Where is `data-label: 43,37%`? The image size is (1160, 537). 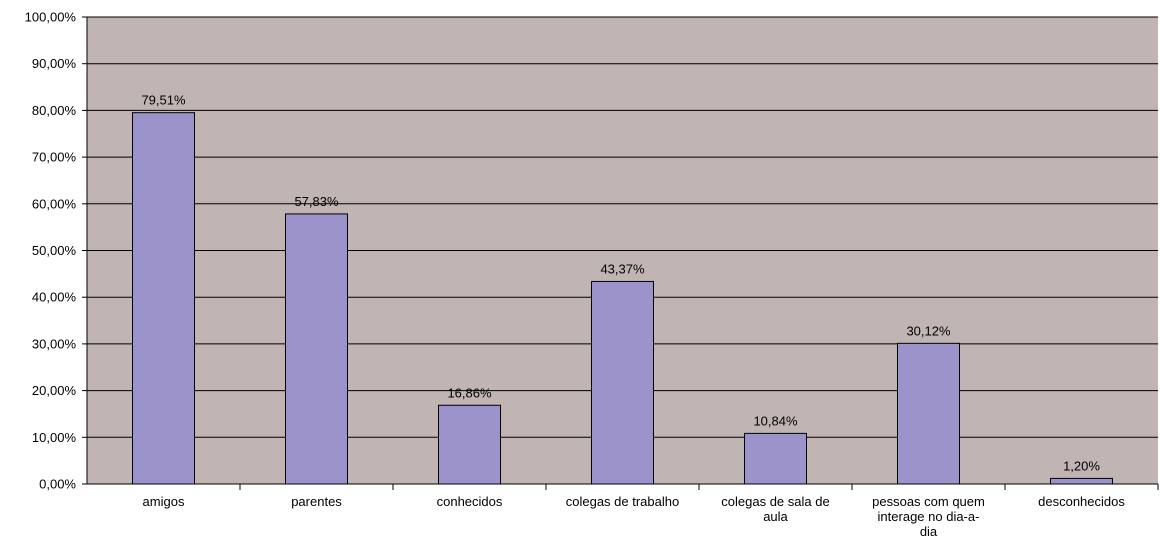 data-label: 43,37% is located at coordinates (622, 268).